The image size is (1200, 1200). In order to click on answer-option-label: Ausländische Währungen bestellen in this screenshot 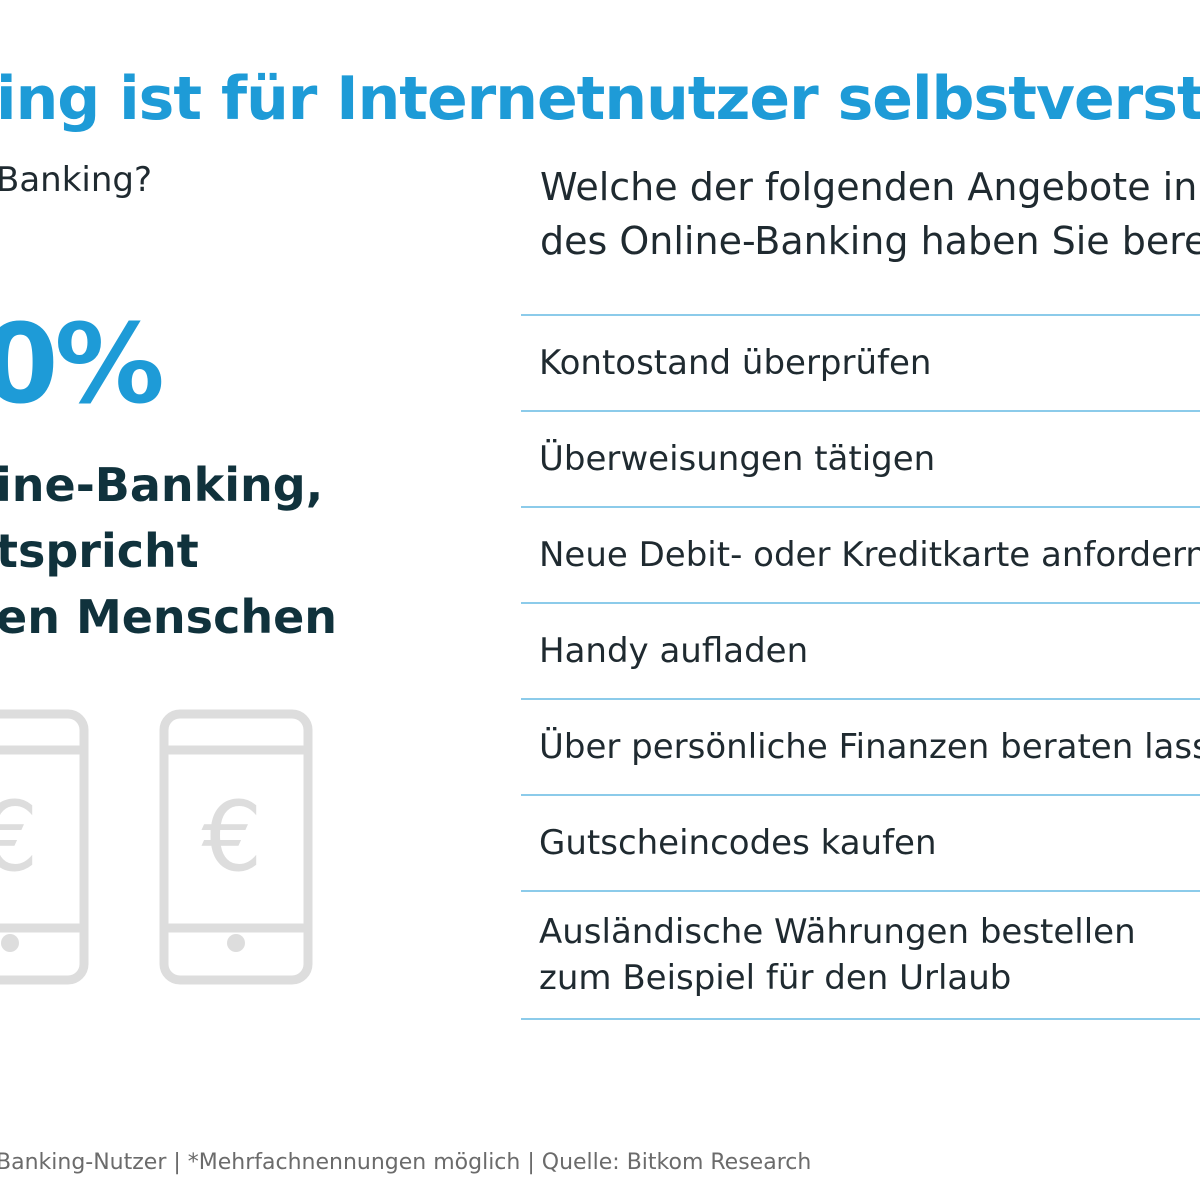, I will do `click(837, 932)`.